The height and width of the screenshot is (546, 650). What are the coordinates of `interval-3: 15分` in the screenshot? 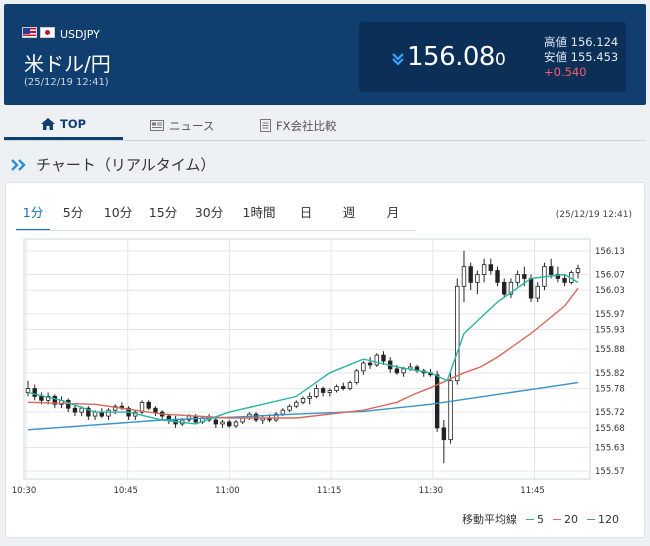 It's located at (163, 212).